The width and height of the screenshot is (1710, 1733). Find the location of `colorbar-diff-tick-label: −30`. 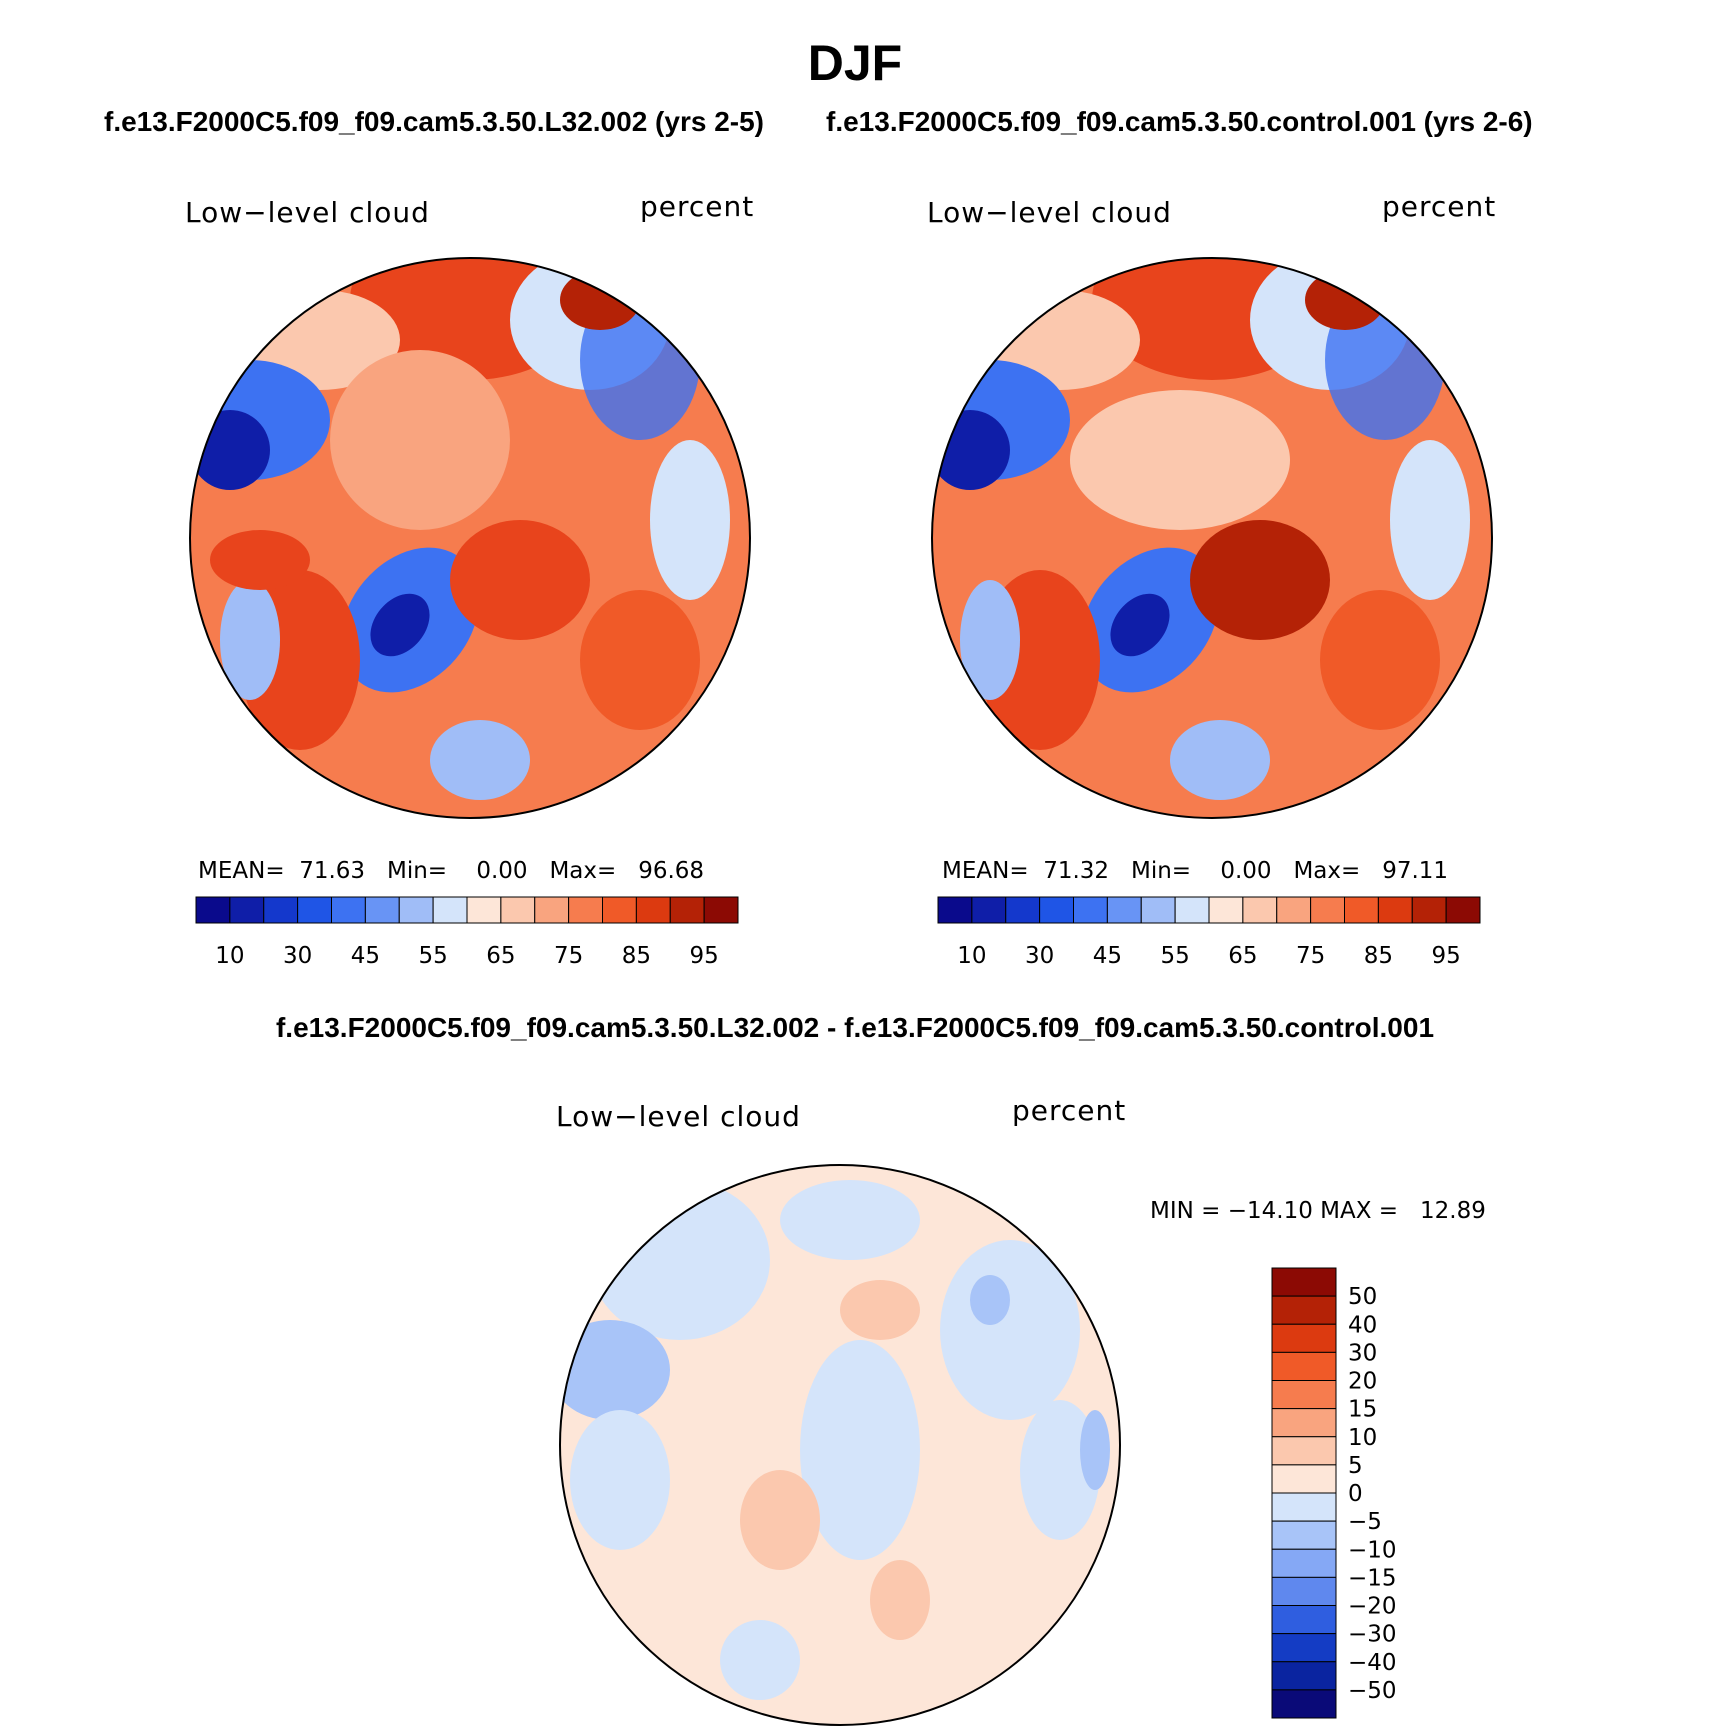

colorbar-diff-tick-label: −30 is located at coordinates (1372, 1635).